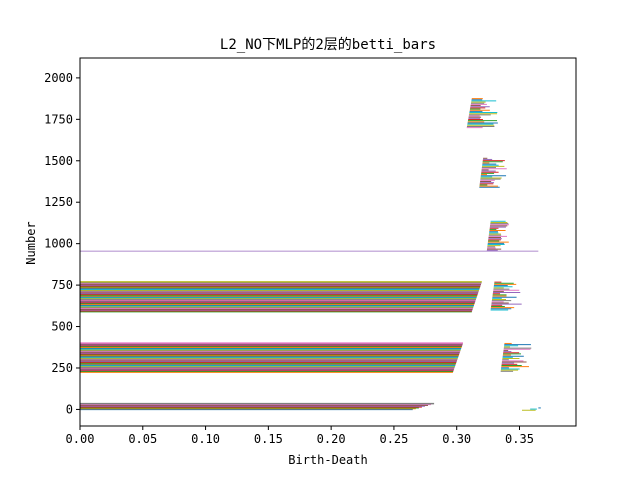 The height and width of the screenshot is (480, 640). What do you see at coordinates (58, 202) in the screenshot?
I see `y-tick-label: 1250` at bounding box center [58, 202].